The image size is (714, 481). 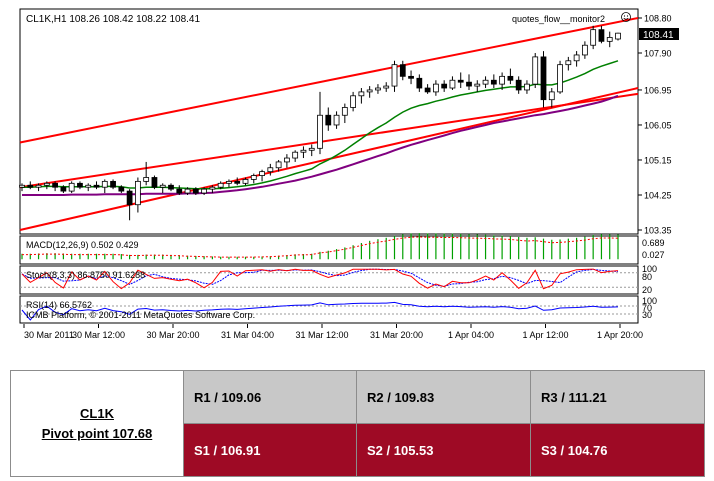 I want to click on stoch-panel, so click(x=329, y=280).